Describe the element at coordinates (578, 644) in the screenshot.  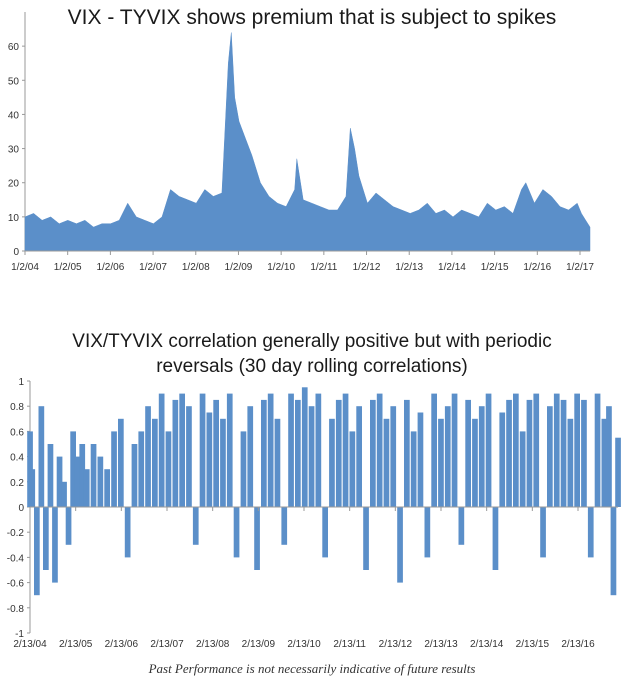
I see `x-tick-label: 2/13/16` at that location.